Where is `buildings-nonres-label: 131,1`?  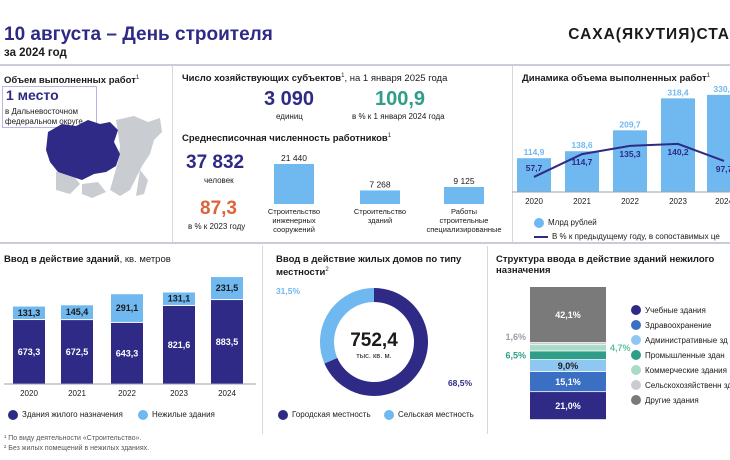 buildings-nonres-label: 131,1 is located at coordinates (179, 299).